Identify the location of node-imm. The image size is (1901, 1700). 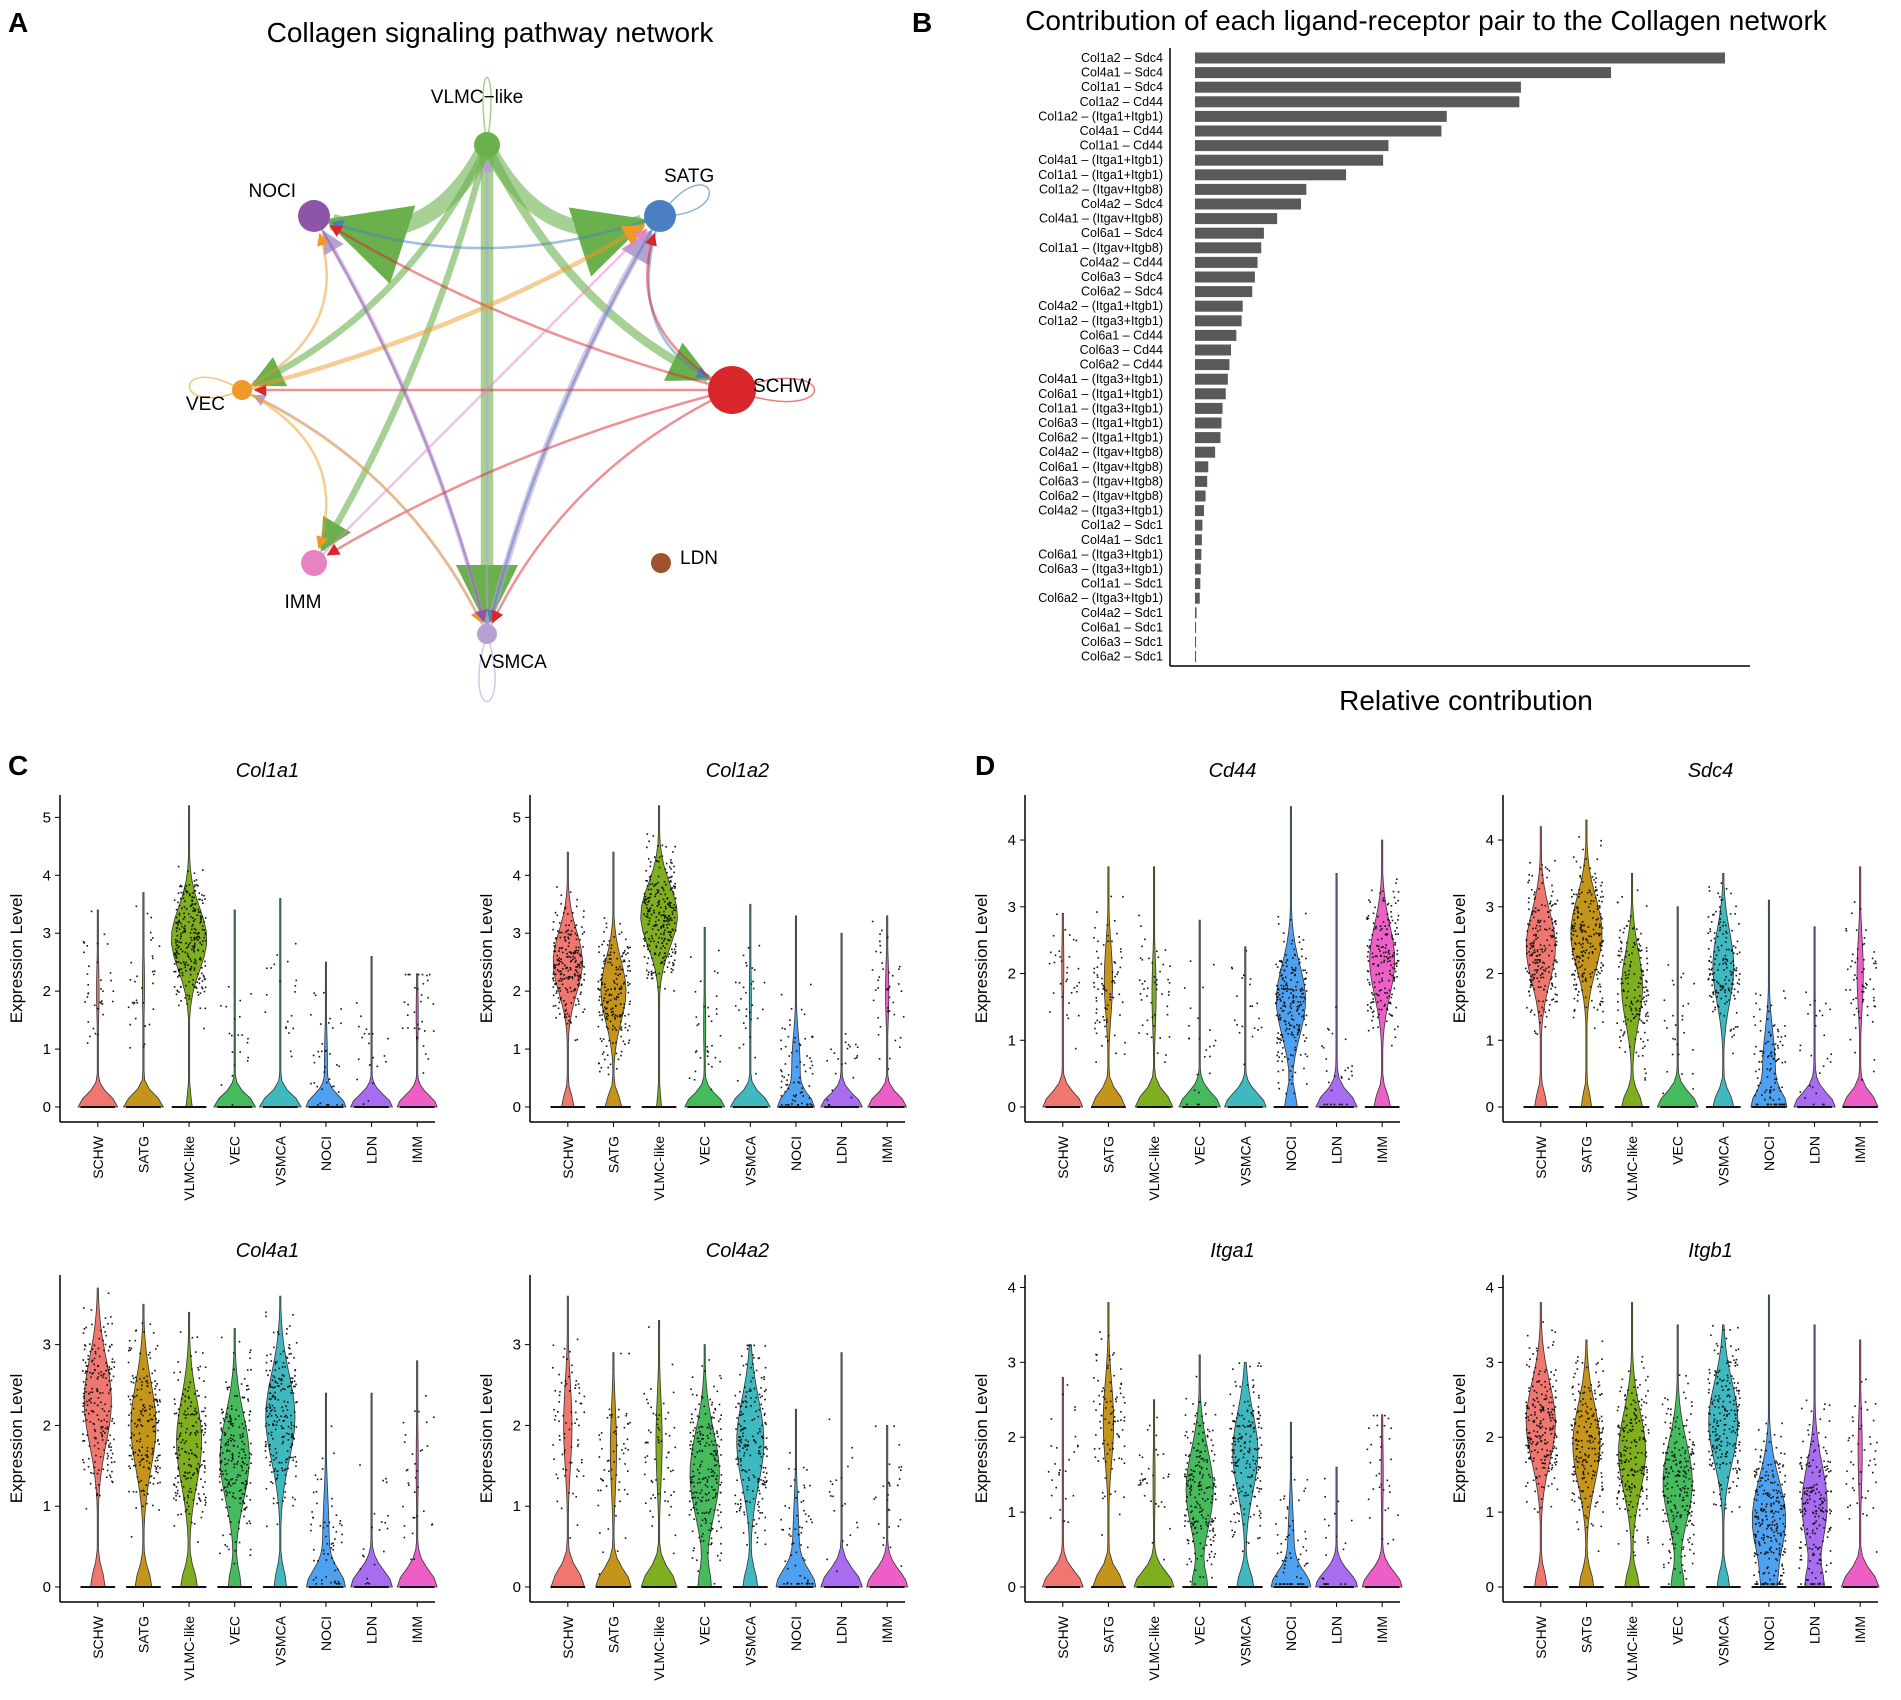
(314, 563).